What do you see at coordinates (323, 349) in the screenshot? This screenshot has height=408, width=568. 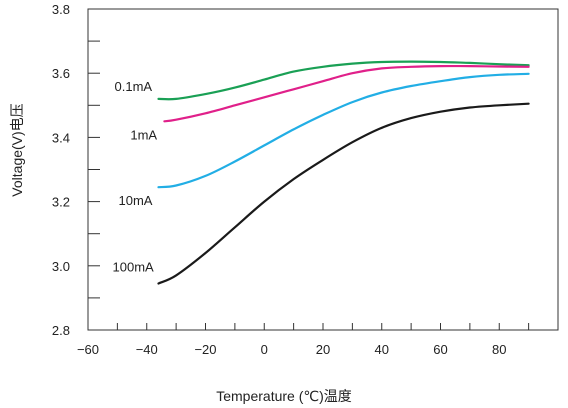 I see `x-tick-label: 20` at bounding box center [323, 349].